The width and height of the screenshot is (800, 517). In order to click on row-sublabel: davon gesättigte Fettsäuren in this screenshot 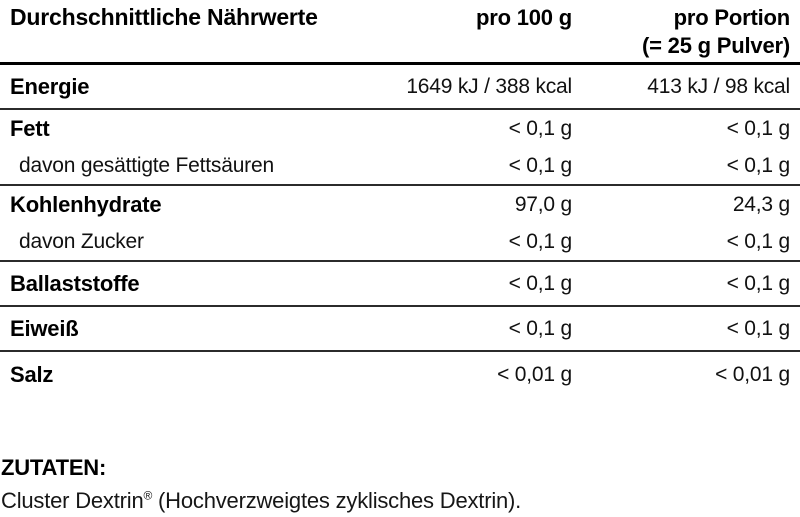, I will do `click(146, 165)`.